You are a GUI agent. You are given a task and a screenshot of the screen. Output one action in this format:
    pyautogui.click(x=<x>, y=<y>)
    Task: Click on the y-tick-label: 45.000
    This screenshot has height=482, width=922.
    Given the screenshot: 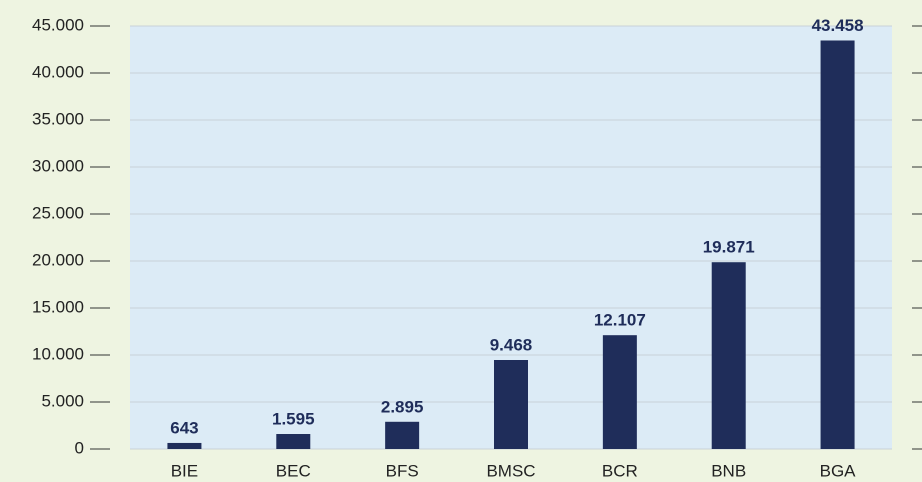 What is the action you would take?
    pyautogui.click(x=58, y=24)
    